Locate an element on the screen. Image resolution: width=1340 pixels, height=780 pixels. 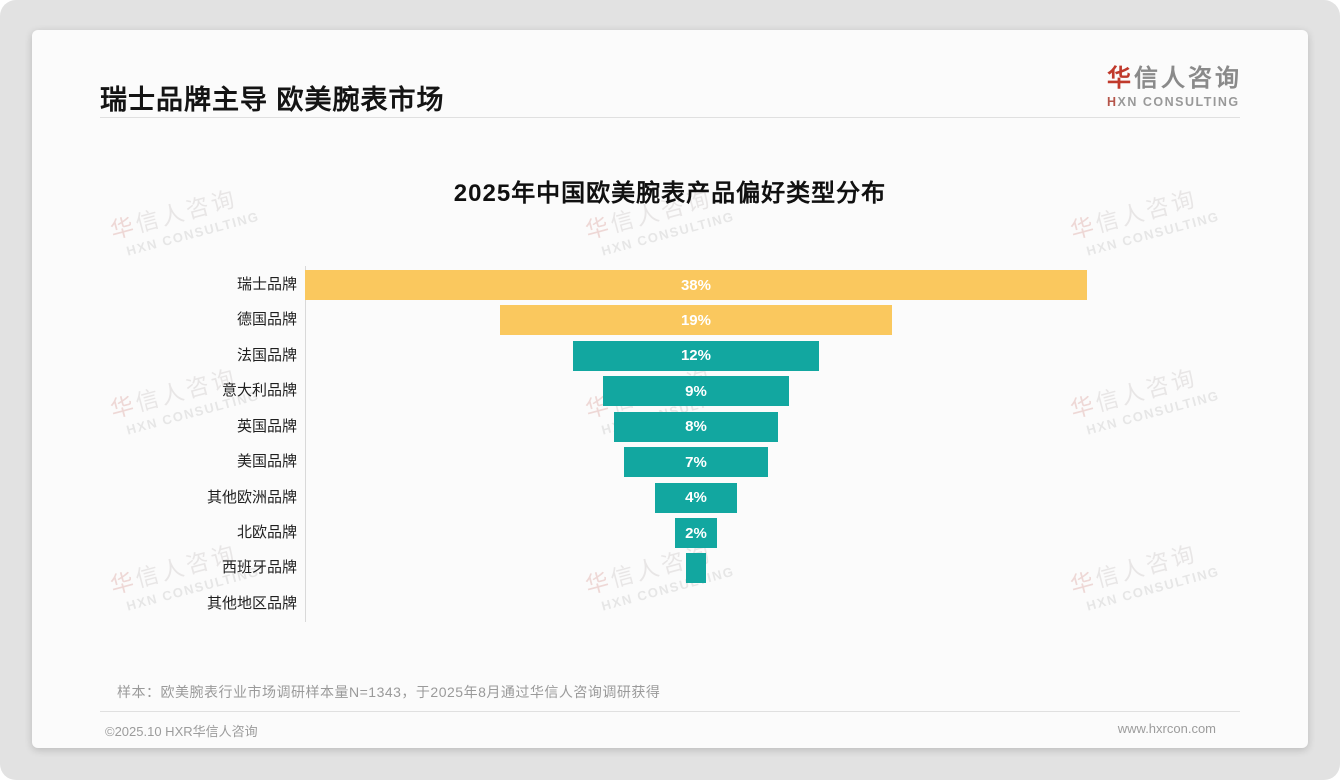
category-label: 法国品牌 is located at coordinates (266, 355).